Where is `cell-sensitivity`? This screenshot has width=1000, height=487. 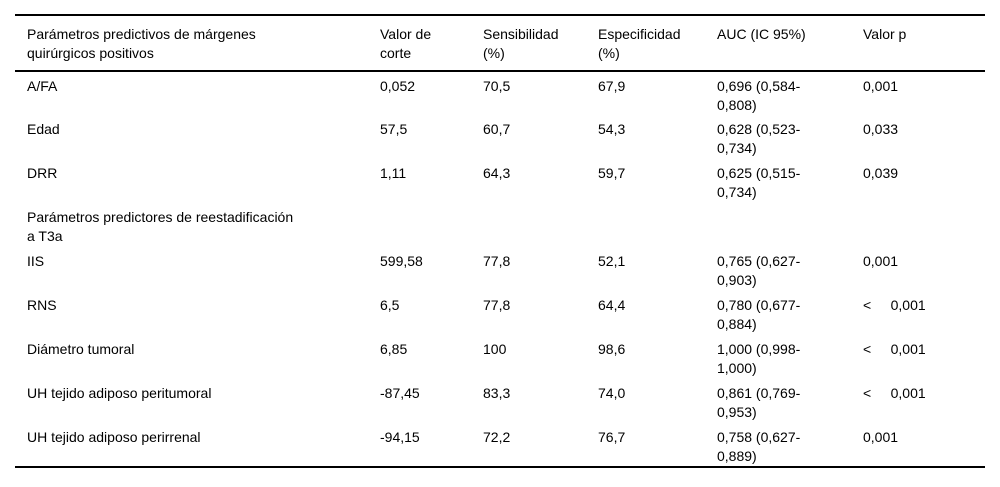
cell-sensitivity is located at coordinates (540, 225).